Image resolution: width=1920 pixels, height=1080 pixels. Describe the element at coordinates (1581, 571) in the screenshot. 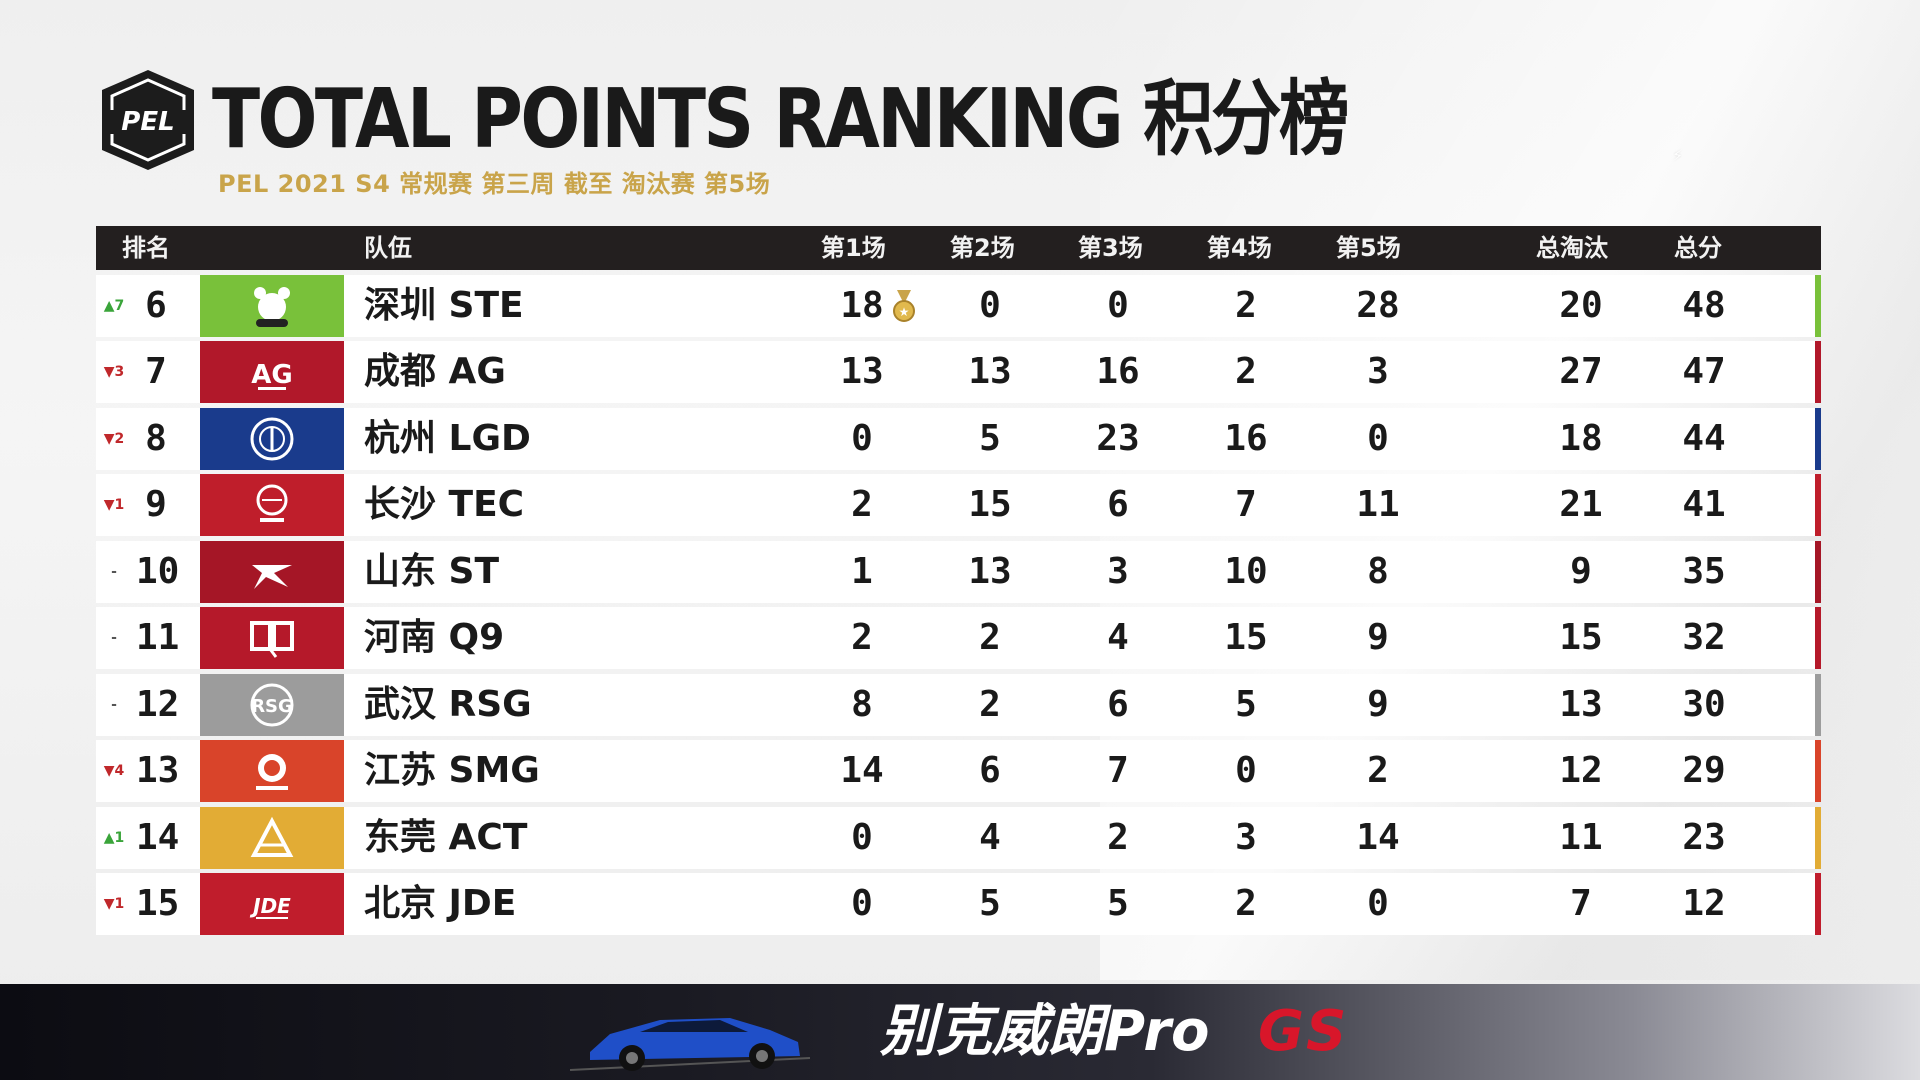

I see `total-kills-cell: 9` at that location.